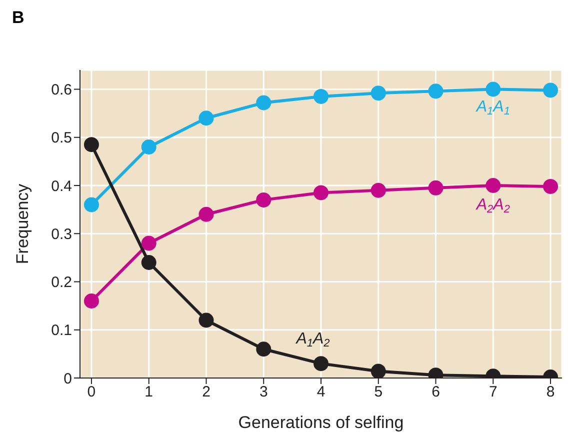  What do you see at coordinates (61, 234) in the screenshot?
I see `y-tick-label: 0.3` at bounding box center [61, 234].